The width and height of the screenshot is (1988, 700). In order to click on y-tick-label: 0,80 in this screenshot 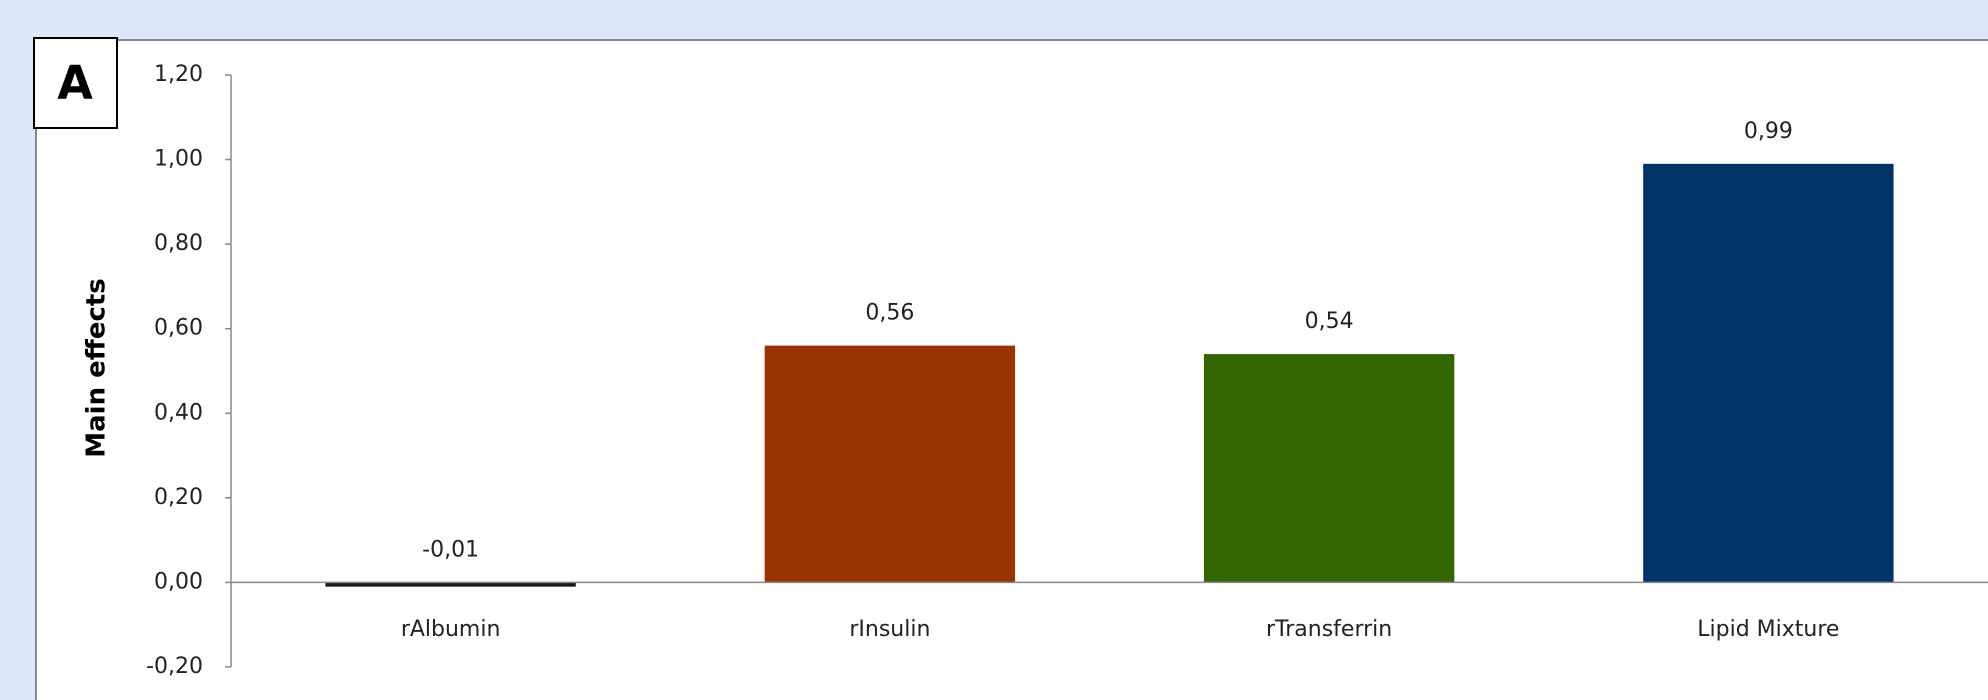, I will do `click(178, 243)`.